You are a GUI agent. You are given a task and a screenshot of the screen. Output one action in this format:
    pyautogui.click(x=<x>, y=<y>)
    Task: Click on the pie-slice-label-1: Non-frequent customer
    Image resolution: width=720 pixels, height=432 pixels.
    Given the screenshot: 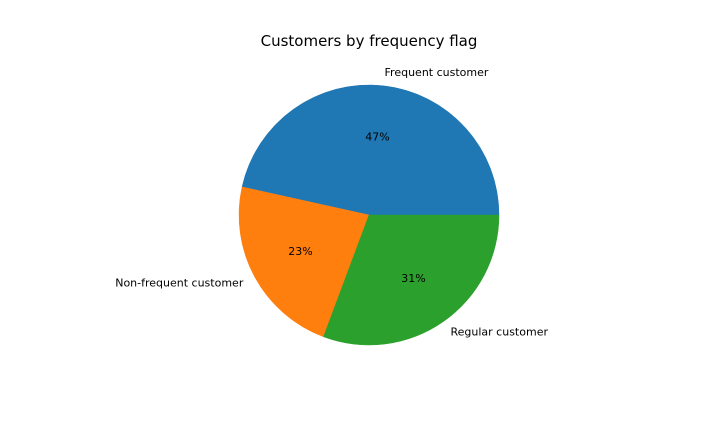 What is the action you would take?
    pyautogui.click(x=179, y=282)
    